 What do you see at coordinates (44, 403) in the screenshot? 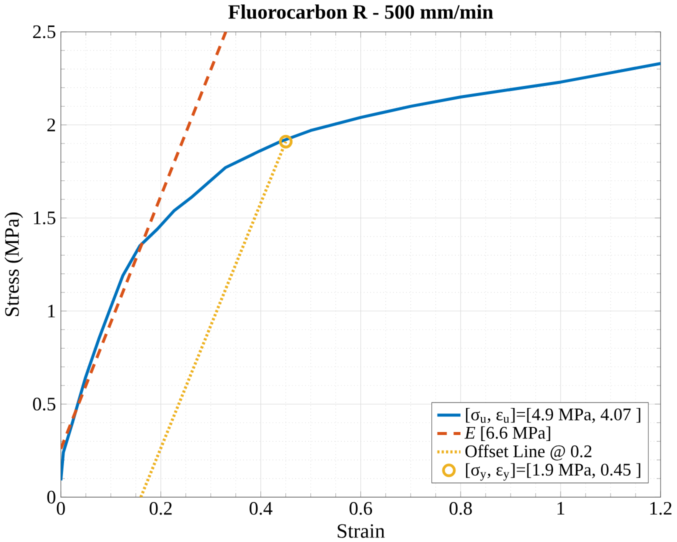
I see `y-tick-label: 0.5` at bounding box center [44, 403].